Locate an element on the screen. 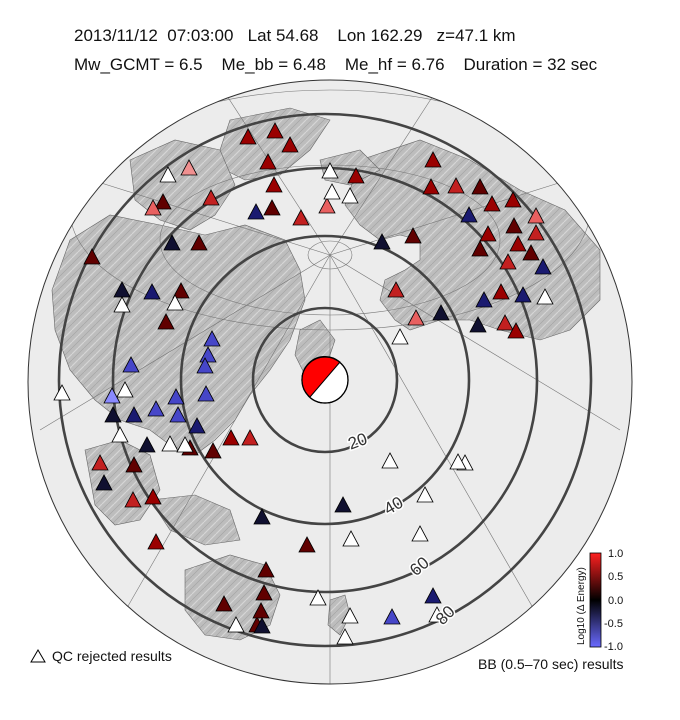 The width and height of the screenshot is (680, 720). qc-legend: QC rejected results is located at coordinates (101, 656).